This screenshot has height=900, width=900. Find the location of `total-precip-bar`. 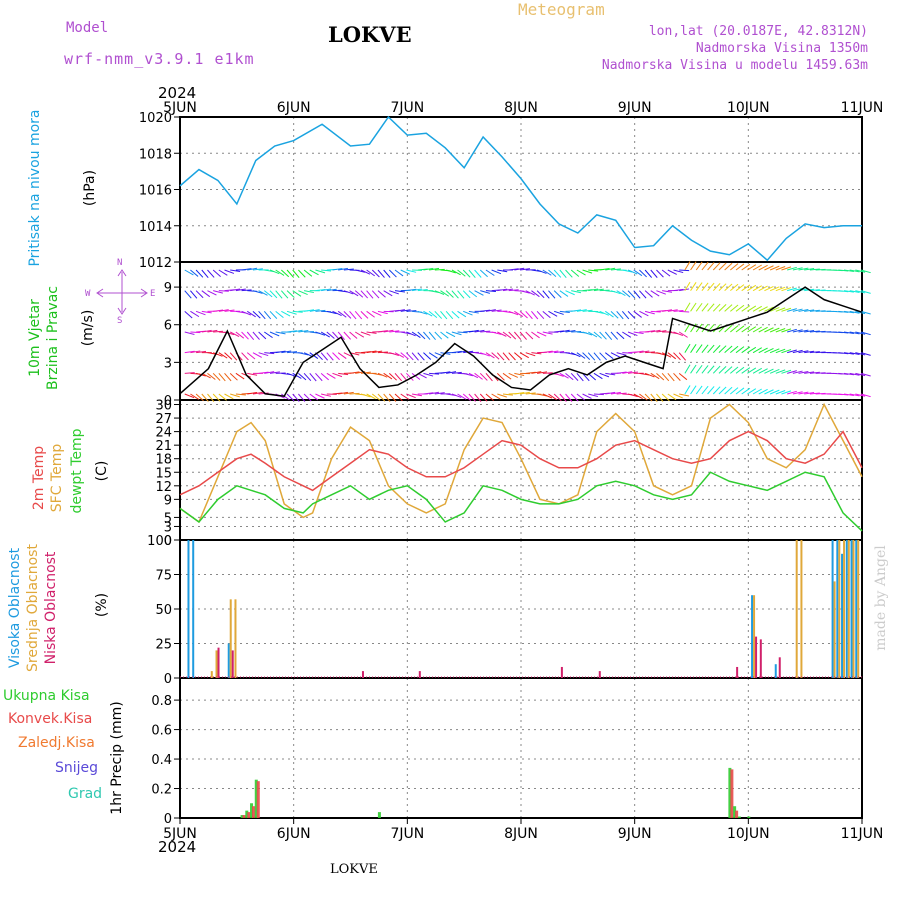

total-precip-bar is located at coordinates (247, 814).